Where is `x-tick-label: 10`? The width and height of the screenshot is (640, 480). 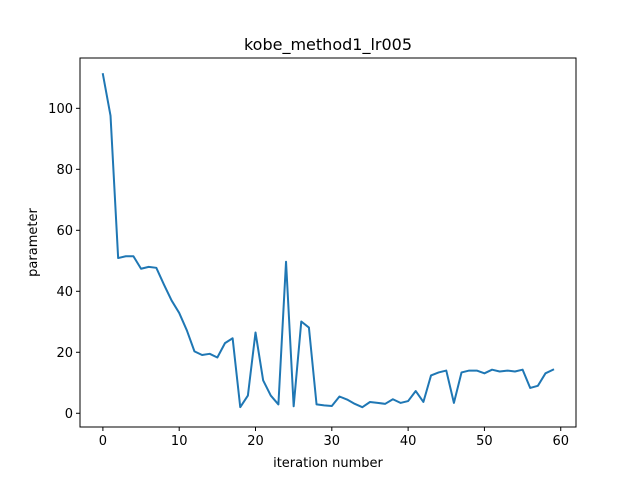 x-tick-label: 10 is located at coordinates (179, 441).